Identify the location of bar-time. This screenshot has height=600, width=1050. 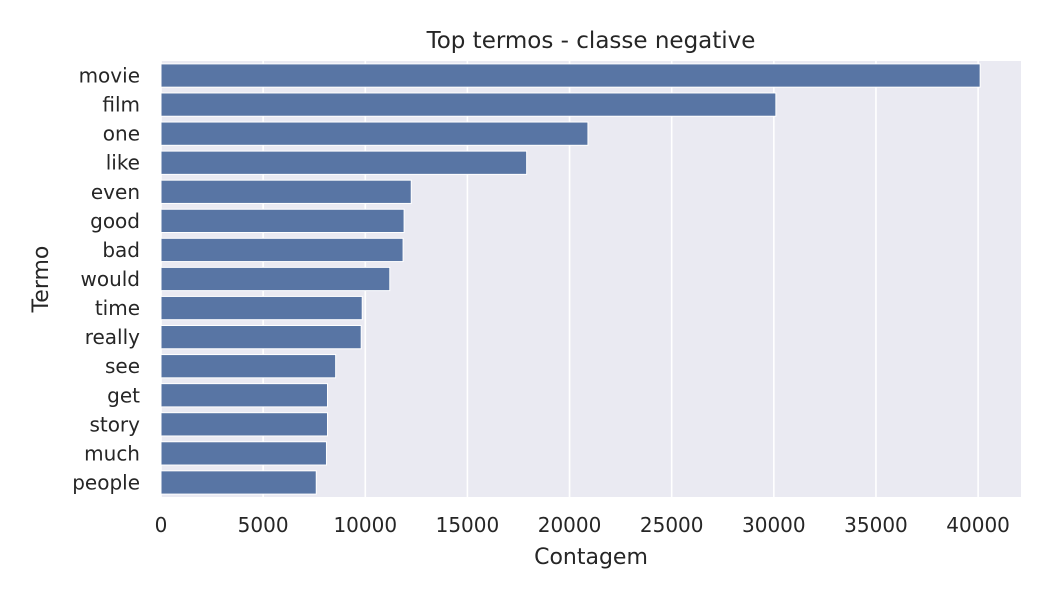
(261, 308).